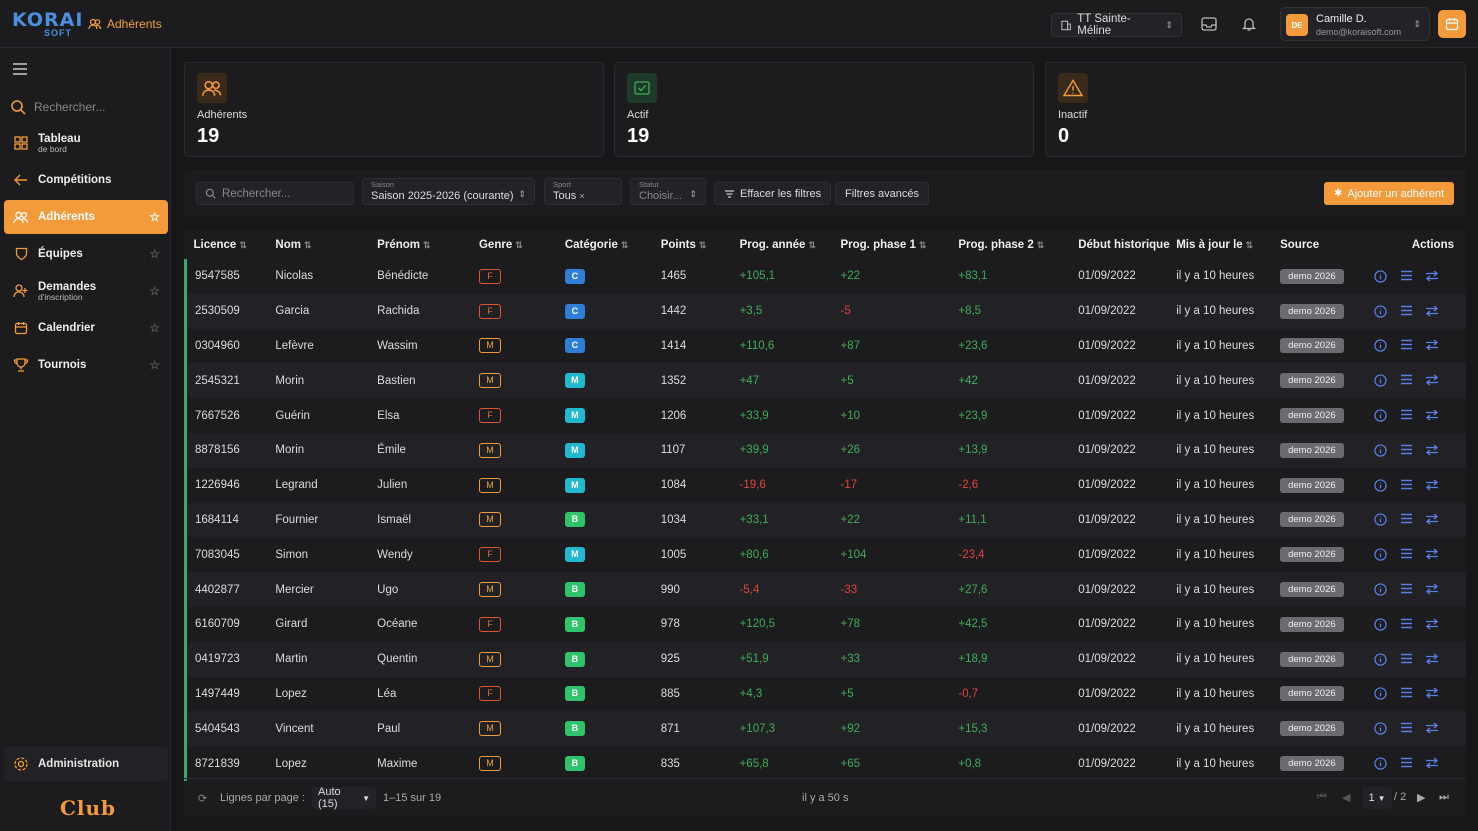 Image resolution: width=1478 pixels, height=831 pixels. Describe the element at coordinates (1444, 797) in the screenshot. I see `last-page-icon: ⏭` at that location.